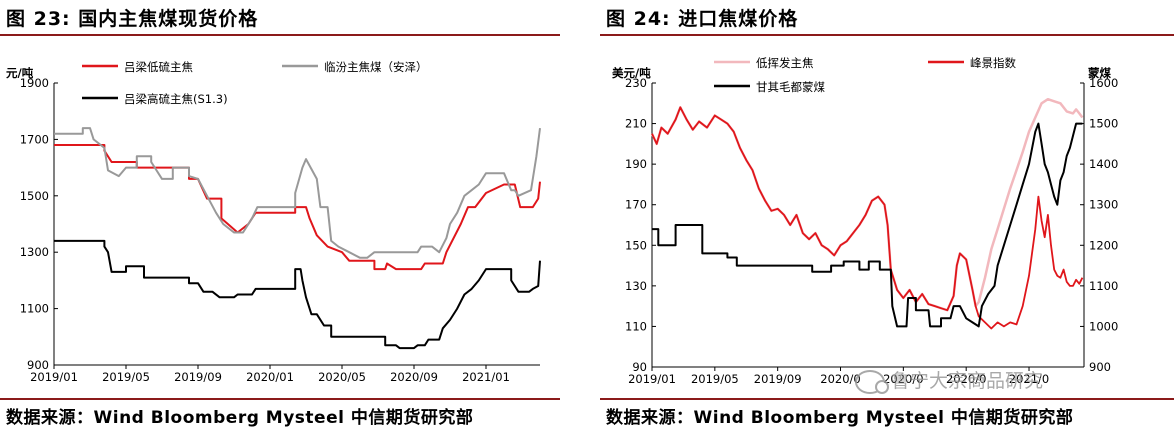 Image resolution: width=1174 pixels, height=434 pixels. Describe the element at coordinates (636, 245) in the screenshot. I see `y-tick-label: 150` at that location.